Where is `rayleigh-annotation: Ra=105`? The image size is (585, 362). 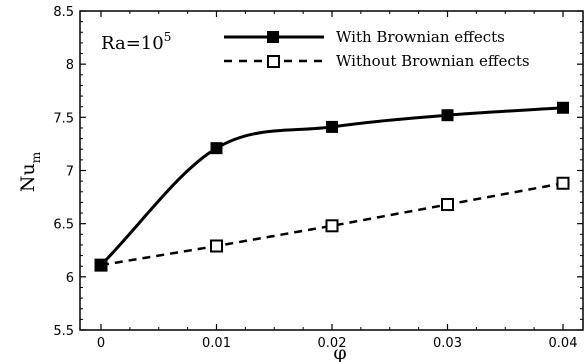
rayleigh-annotation: Ra=105 is located at coordinates (136, 42).